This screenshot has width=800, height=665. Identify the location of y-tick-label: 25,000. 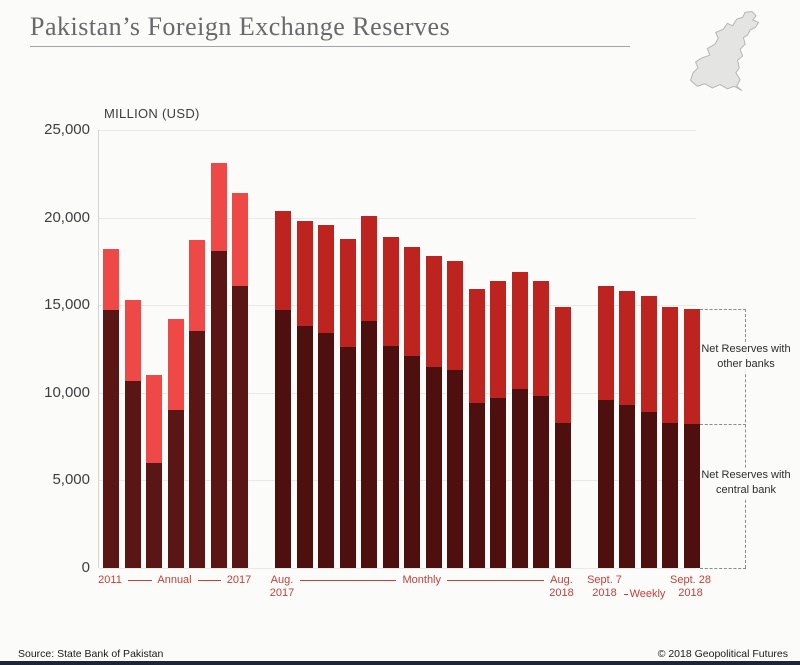
(67, 129).